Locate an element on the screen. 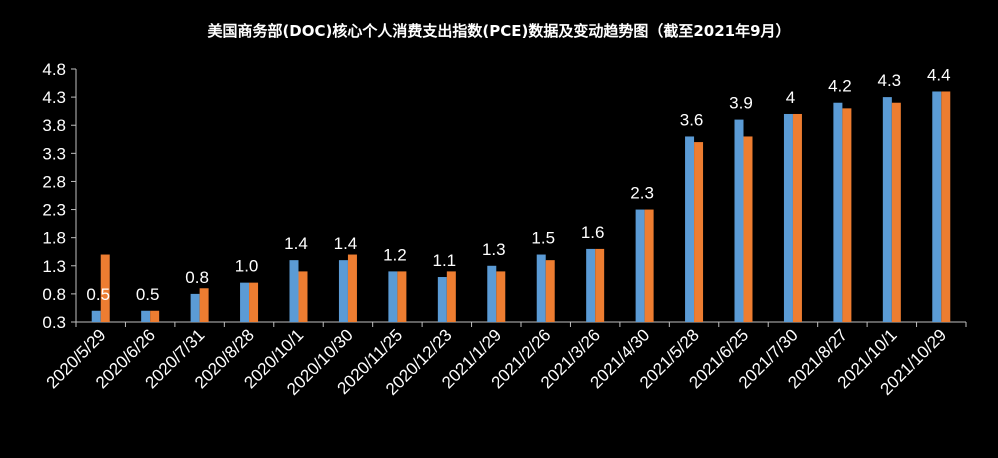  y-tick-label: 3.8 is located at coordinates (54, 125).